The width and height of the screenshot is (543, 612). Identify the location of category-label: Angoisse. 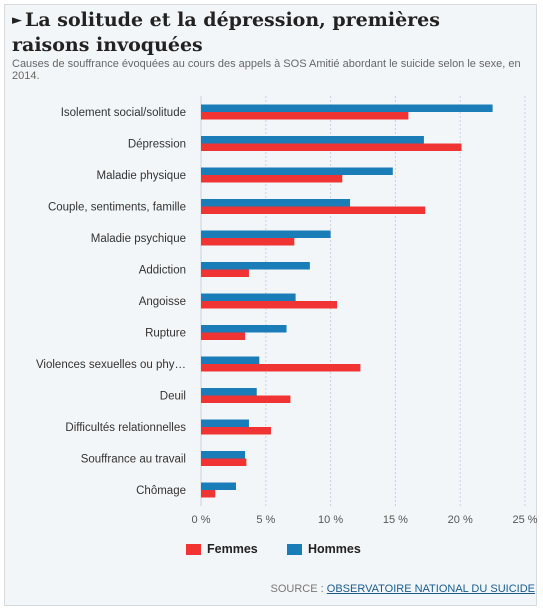
(162, 302).